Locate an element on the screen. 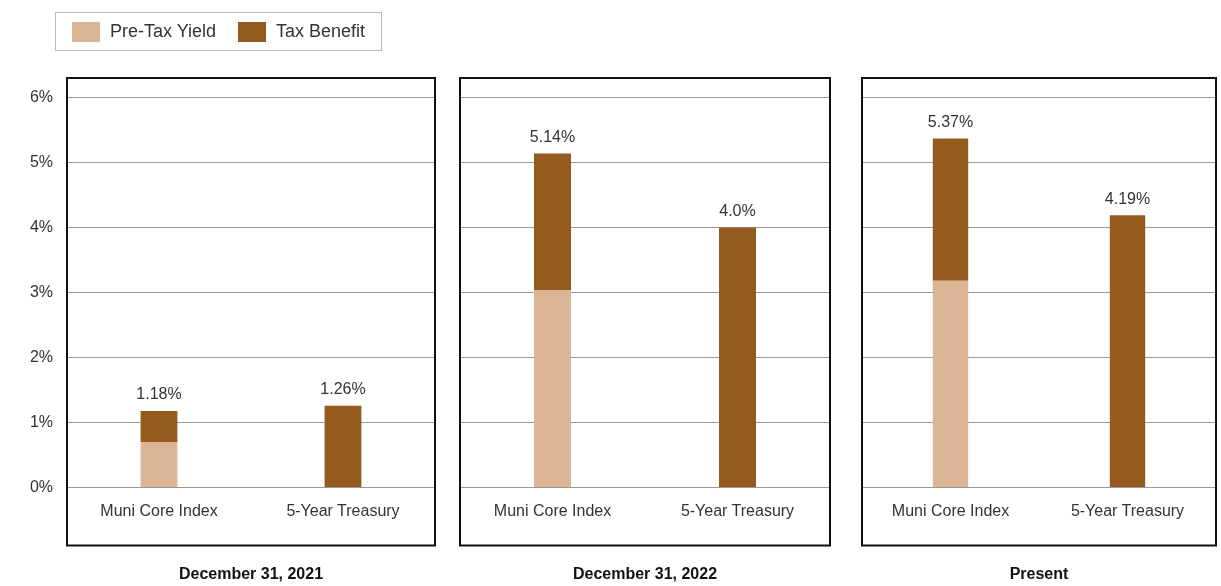  total-label: 5.14% is located at coordinates (552, 136).